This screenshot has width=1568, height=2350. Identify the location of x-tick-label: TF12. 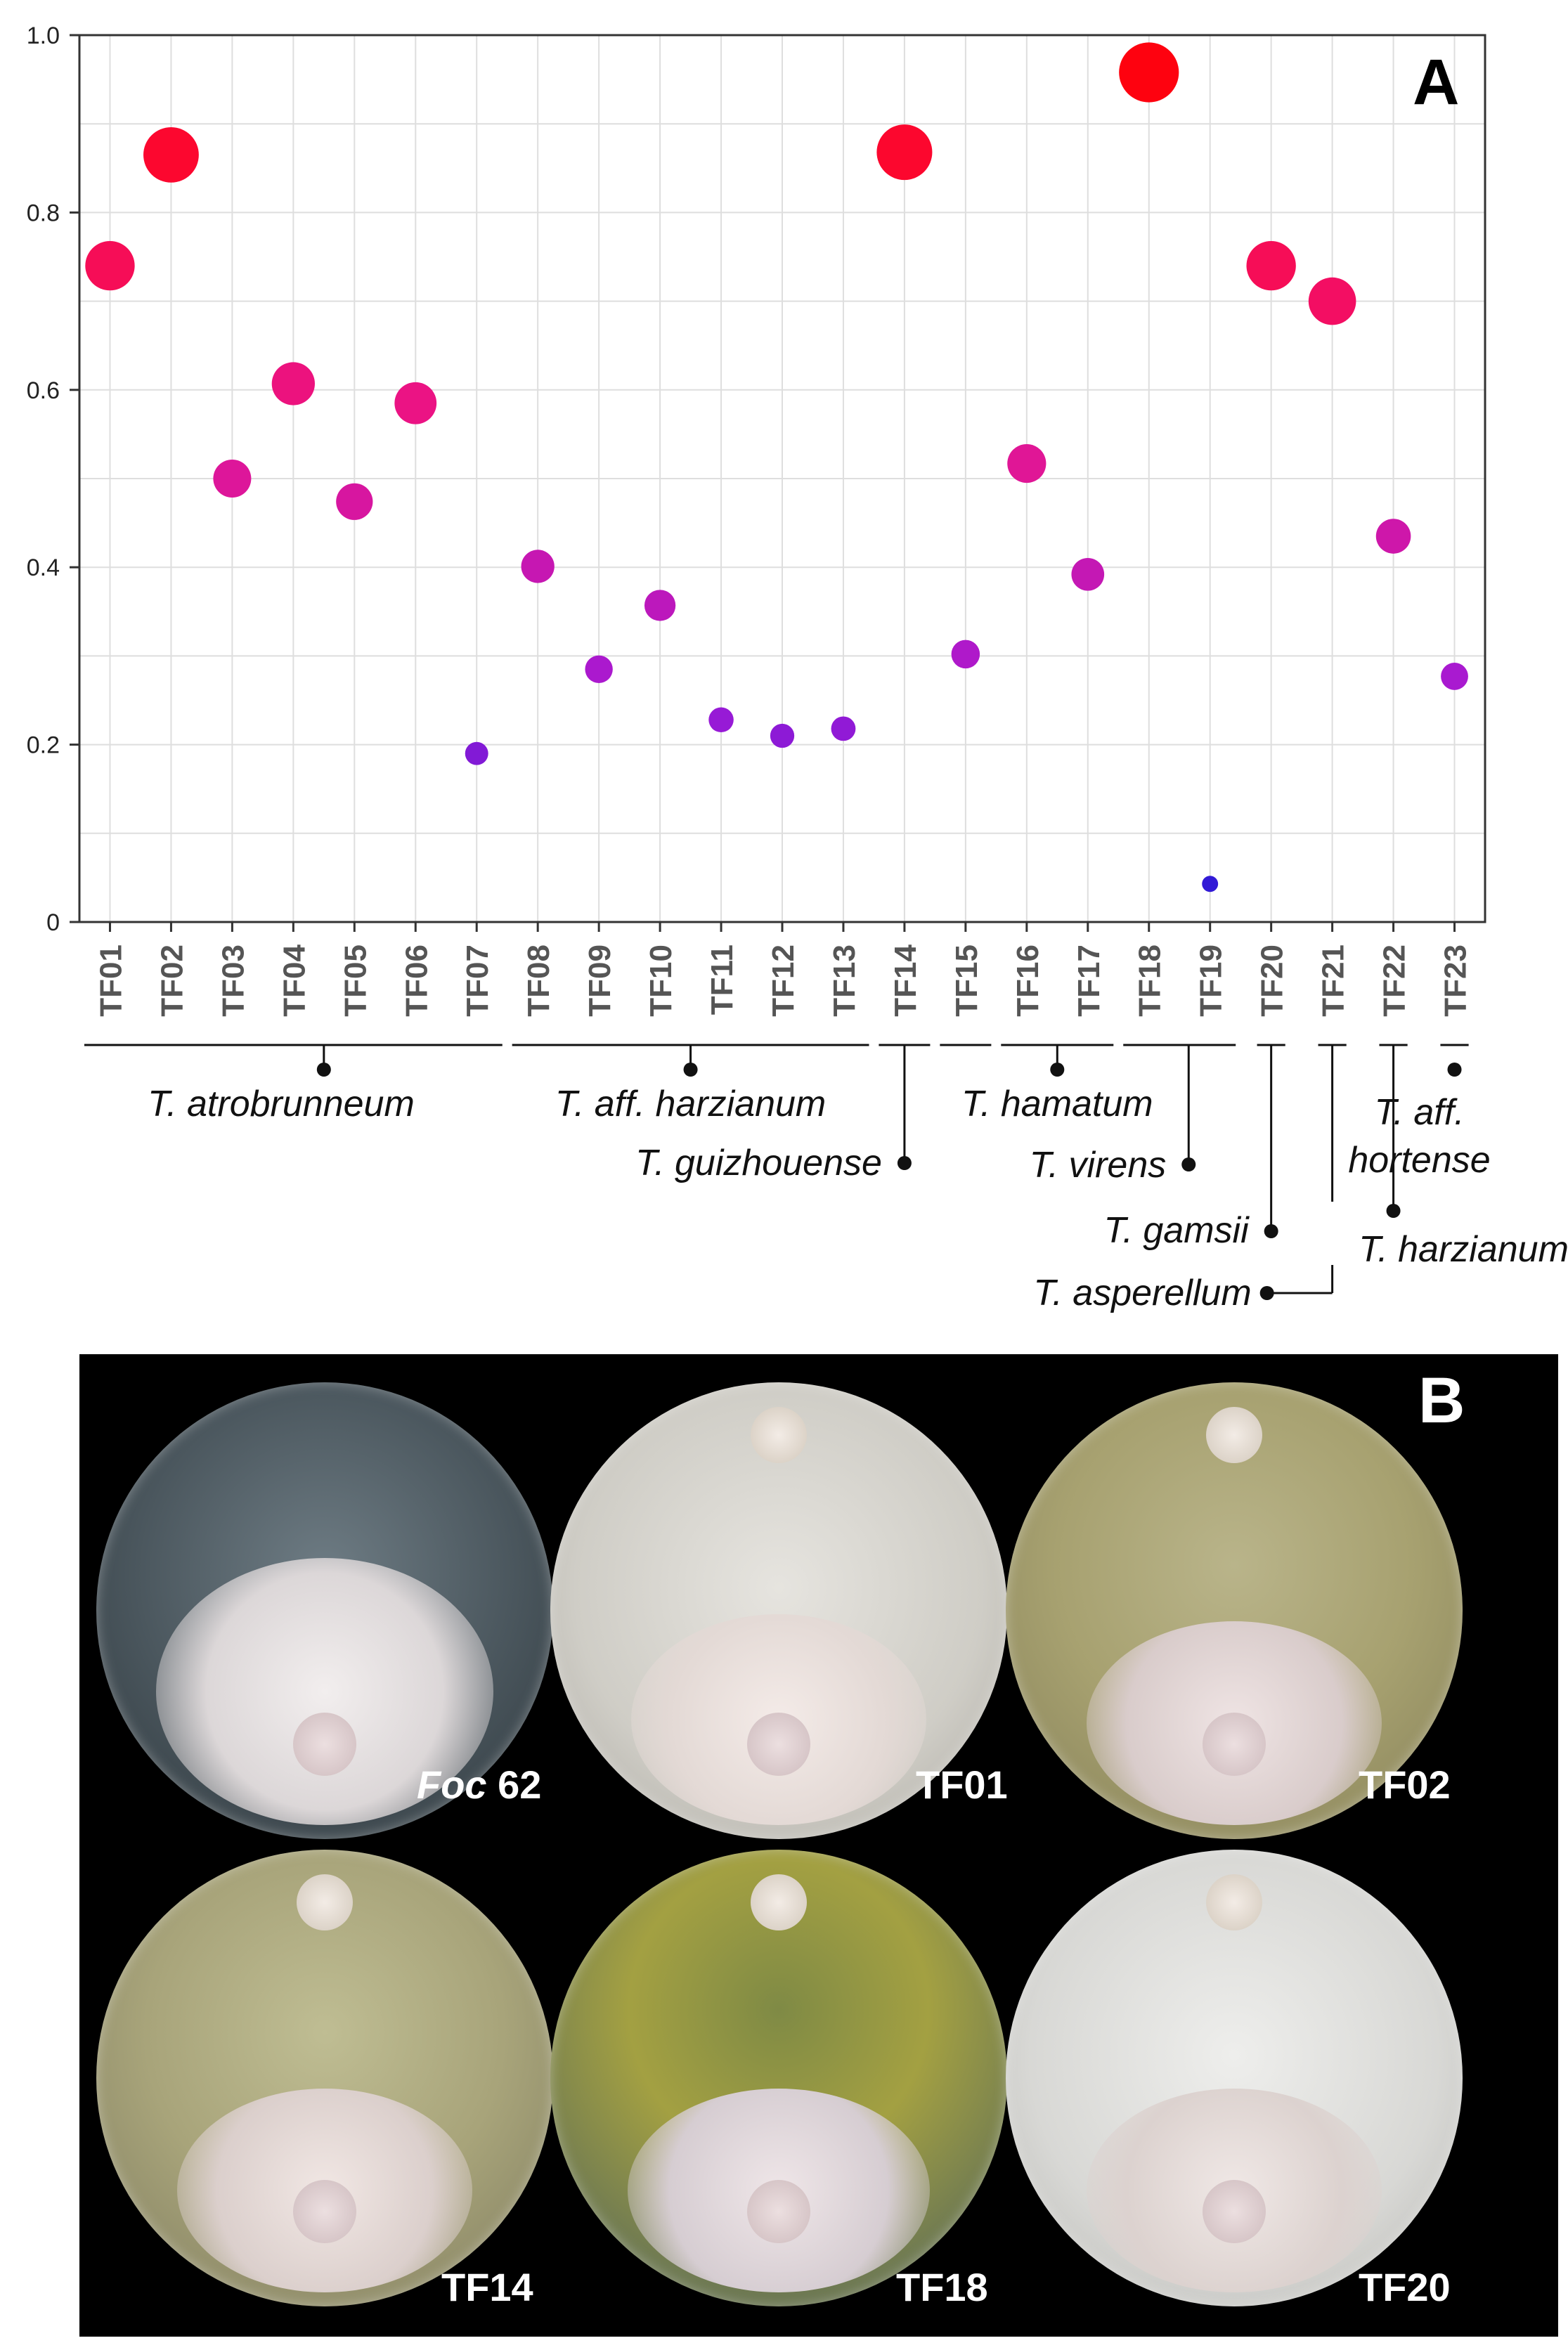
(783, 980).